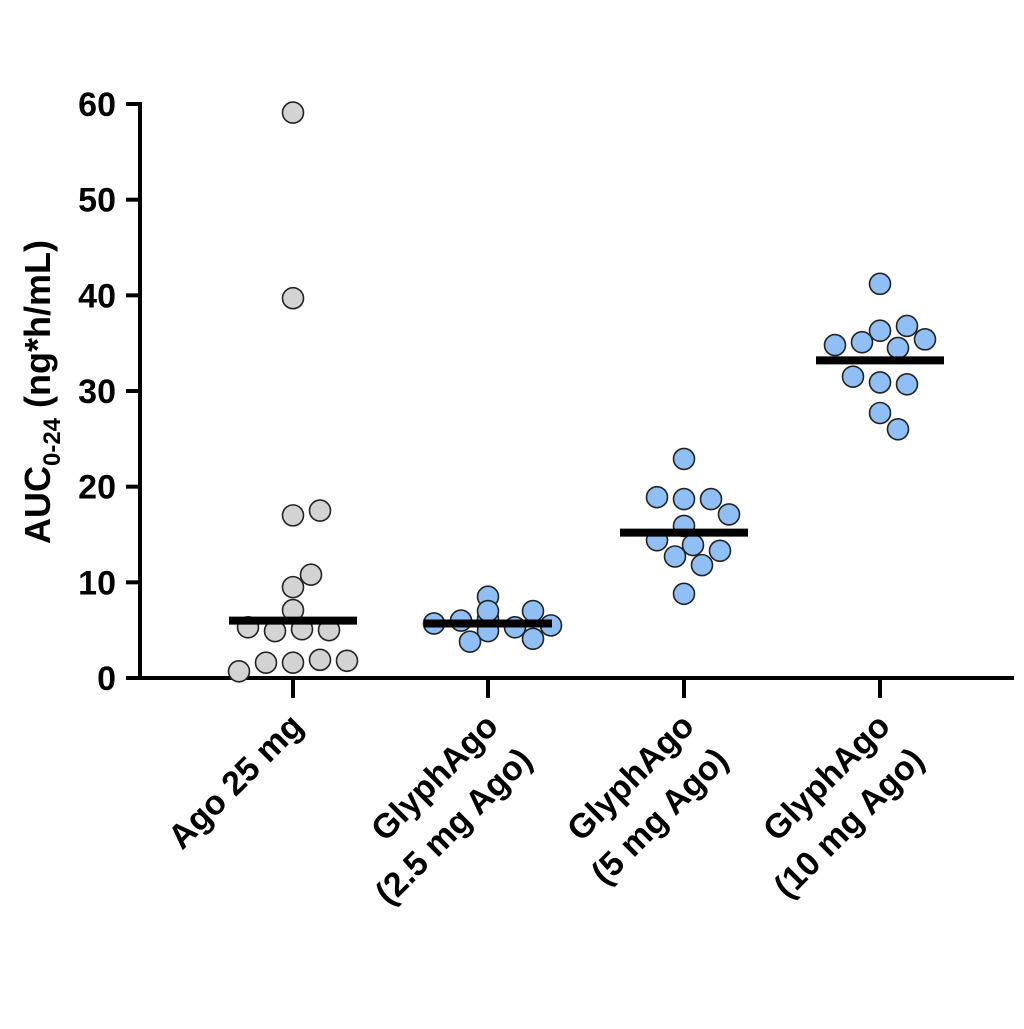  What do you see at coordinates (97, 488) in the screenshot?
I see `y-tick-label: 20` at bounding box center [97, 488].